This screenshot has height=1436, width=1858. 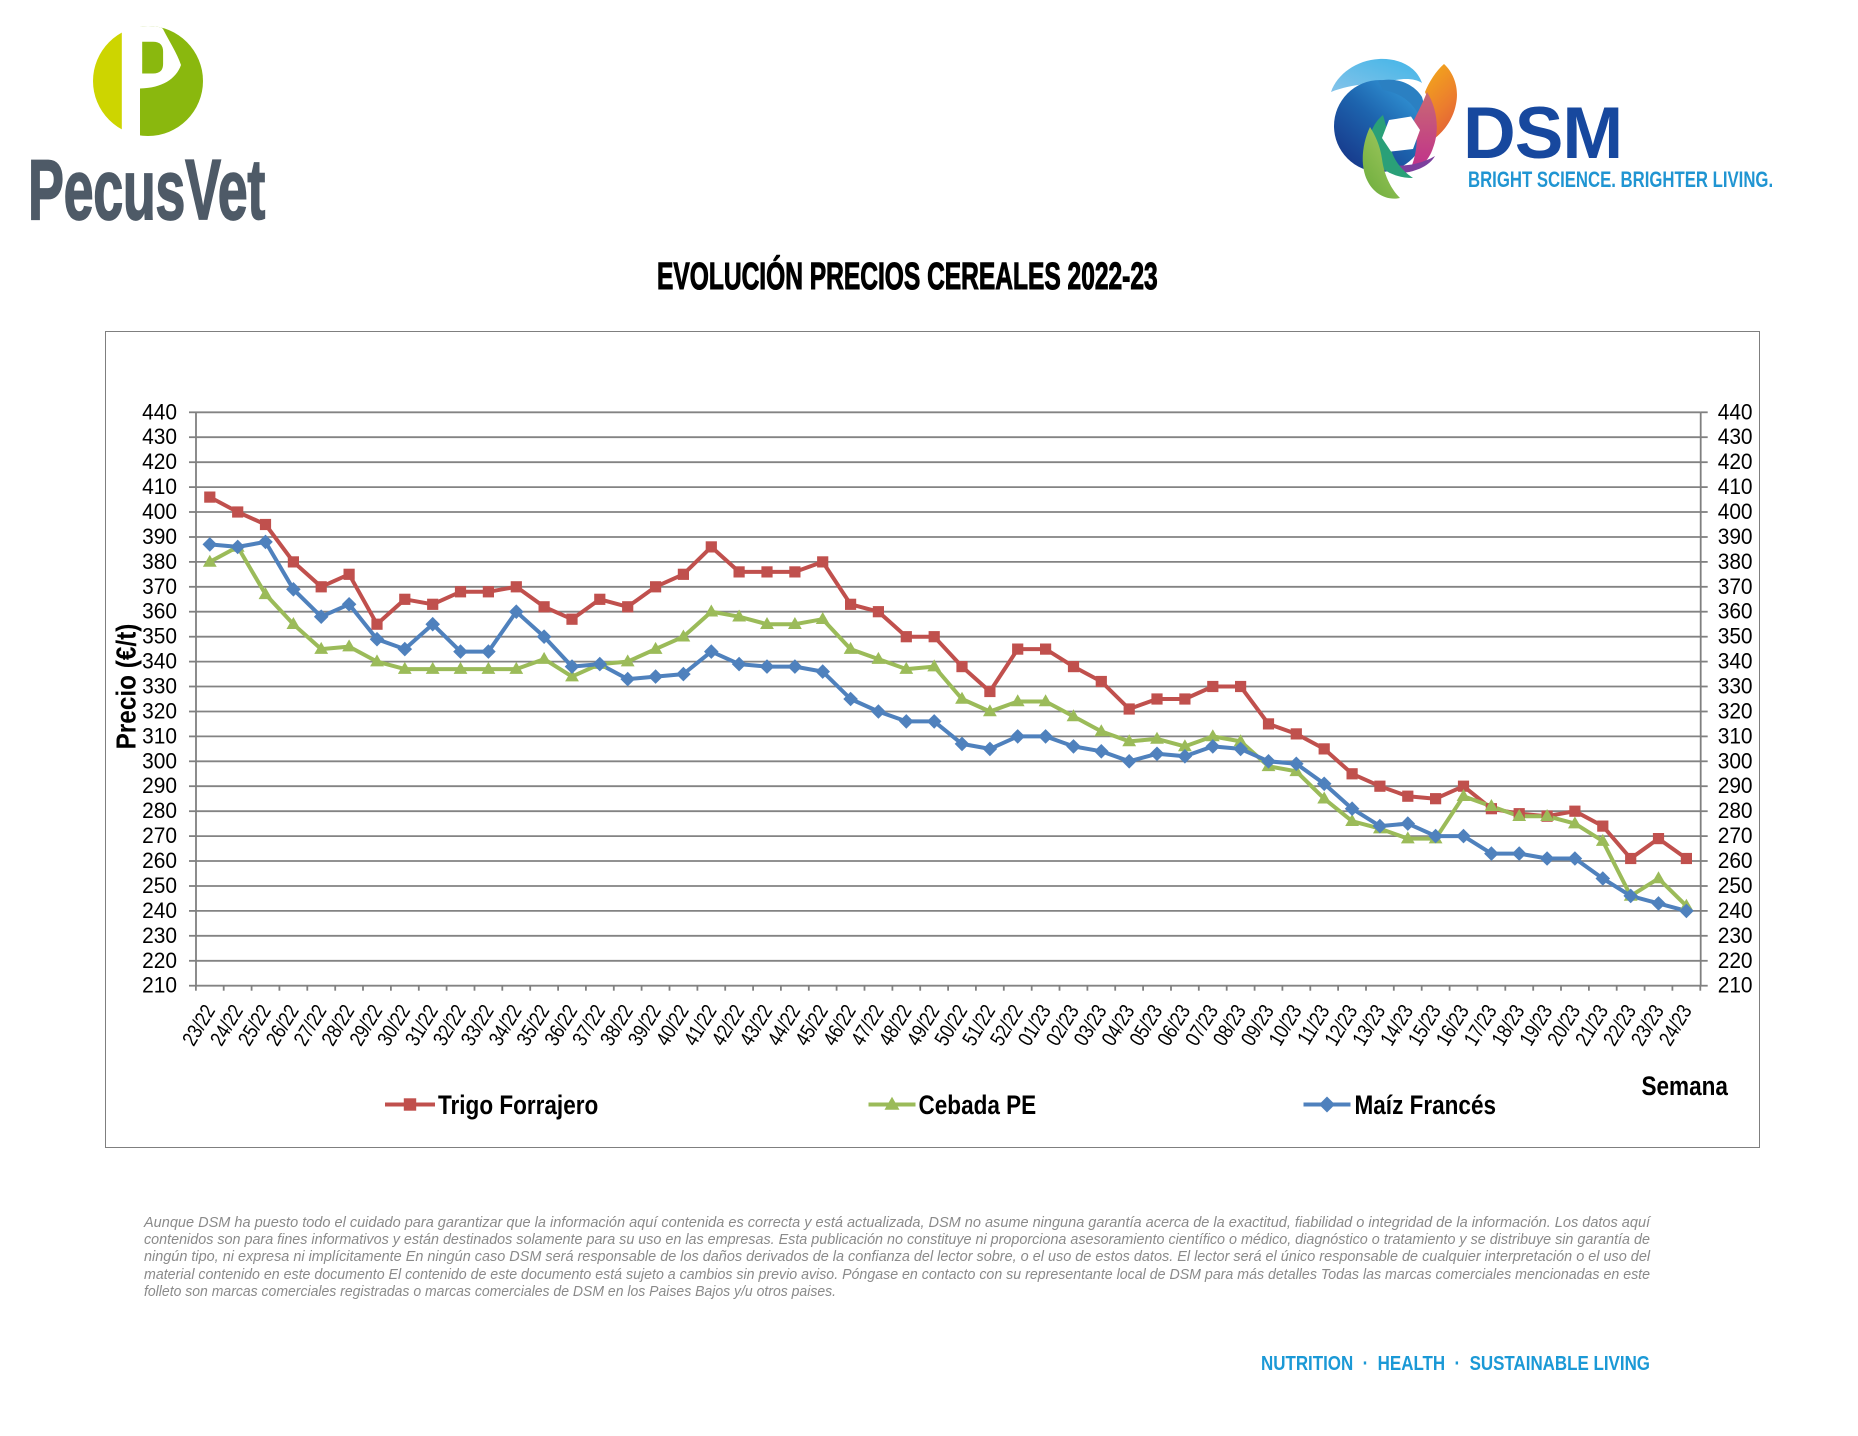 I want to click on svg-text: Trigo Forrajero, so click(x=518, y=1105).